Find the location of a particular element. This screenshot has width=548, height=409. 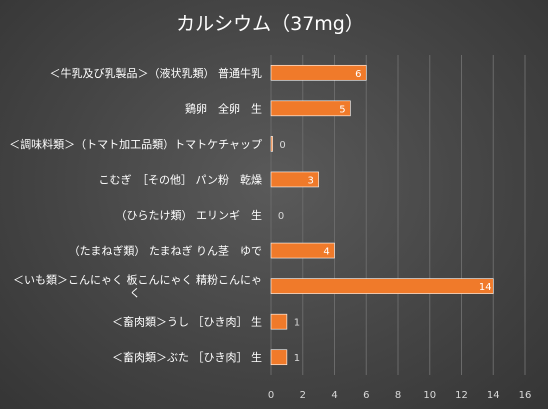

category-label: （ひらたけ類） エリンギ 生 is located at coordinates (189, 215).